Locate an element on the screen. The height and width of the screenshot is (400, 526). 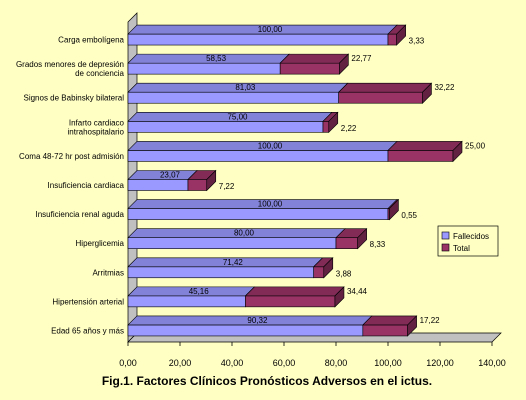
data-label-fallecidos: 45,16 is located at coordinates (199, 291).